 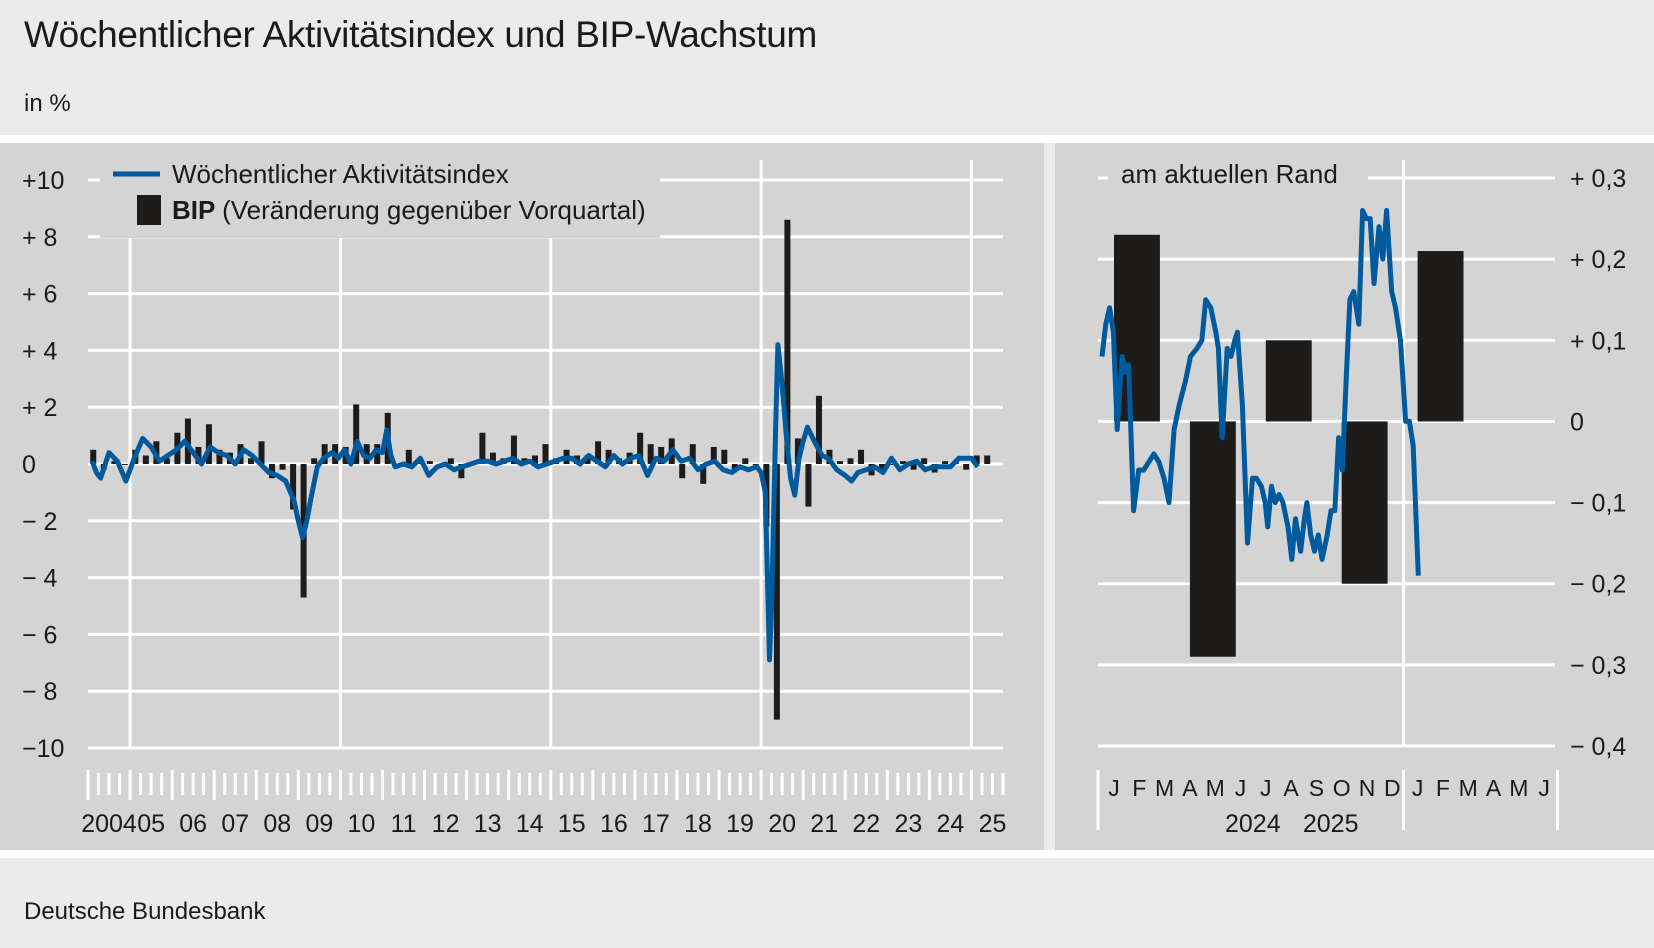 I want to click on x-year-label: 2024, so click(x=1253, y=824).